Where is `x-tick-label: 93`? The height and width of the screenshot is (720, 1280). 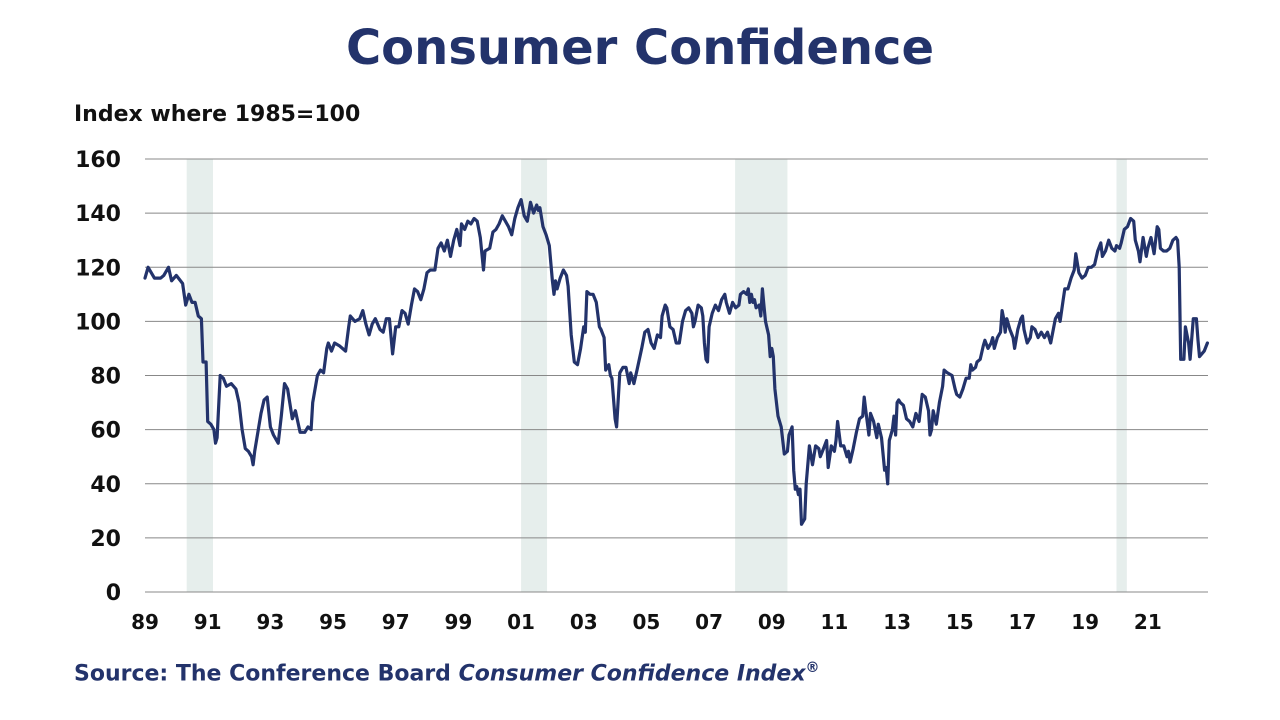 x-tick-label: 93 is located at coordinates (270, 622).